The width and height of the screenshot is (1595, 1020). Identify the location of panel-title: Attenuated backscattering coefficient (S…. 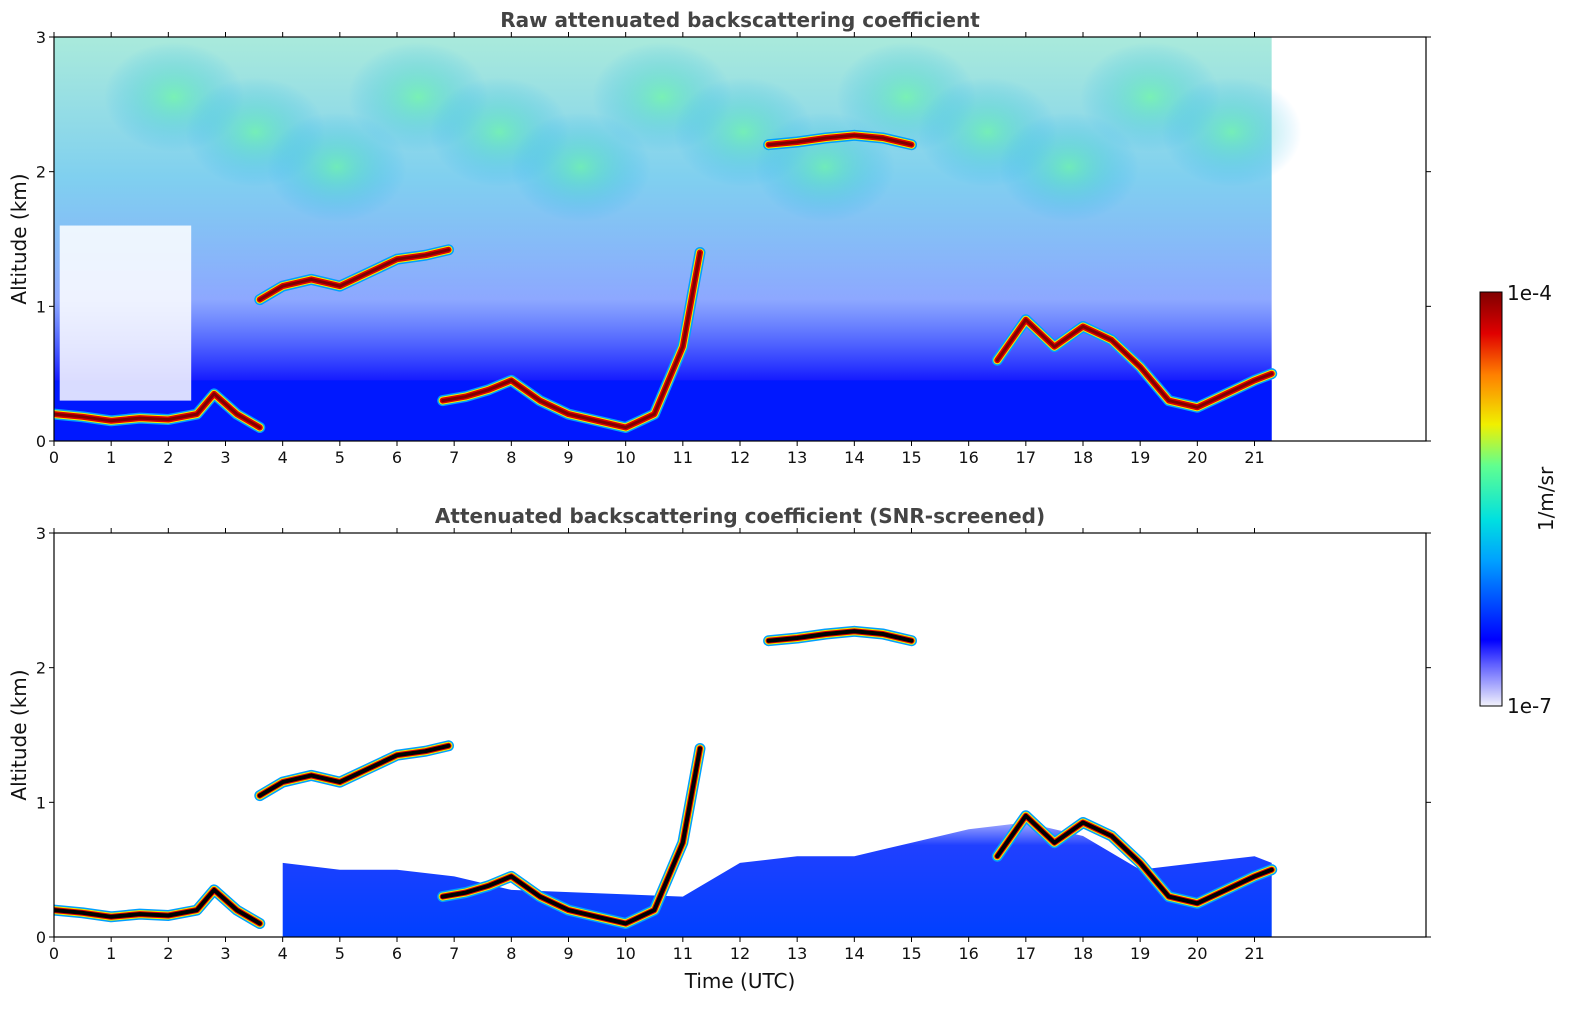
(740, 516).